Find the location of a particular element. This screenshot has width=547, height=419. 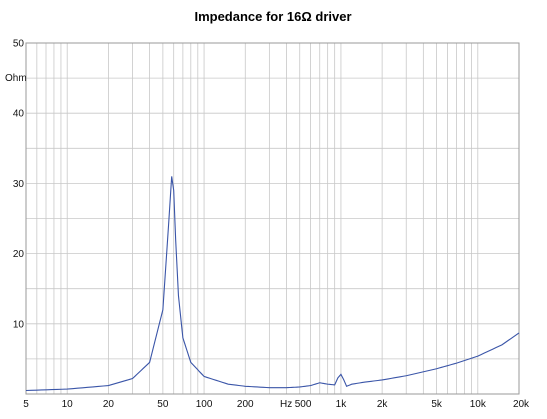

y-tick-label: 50 is located at coordinates (19, 44).